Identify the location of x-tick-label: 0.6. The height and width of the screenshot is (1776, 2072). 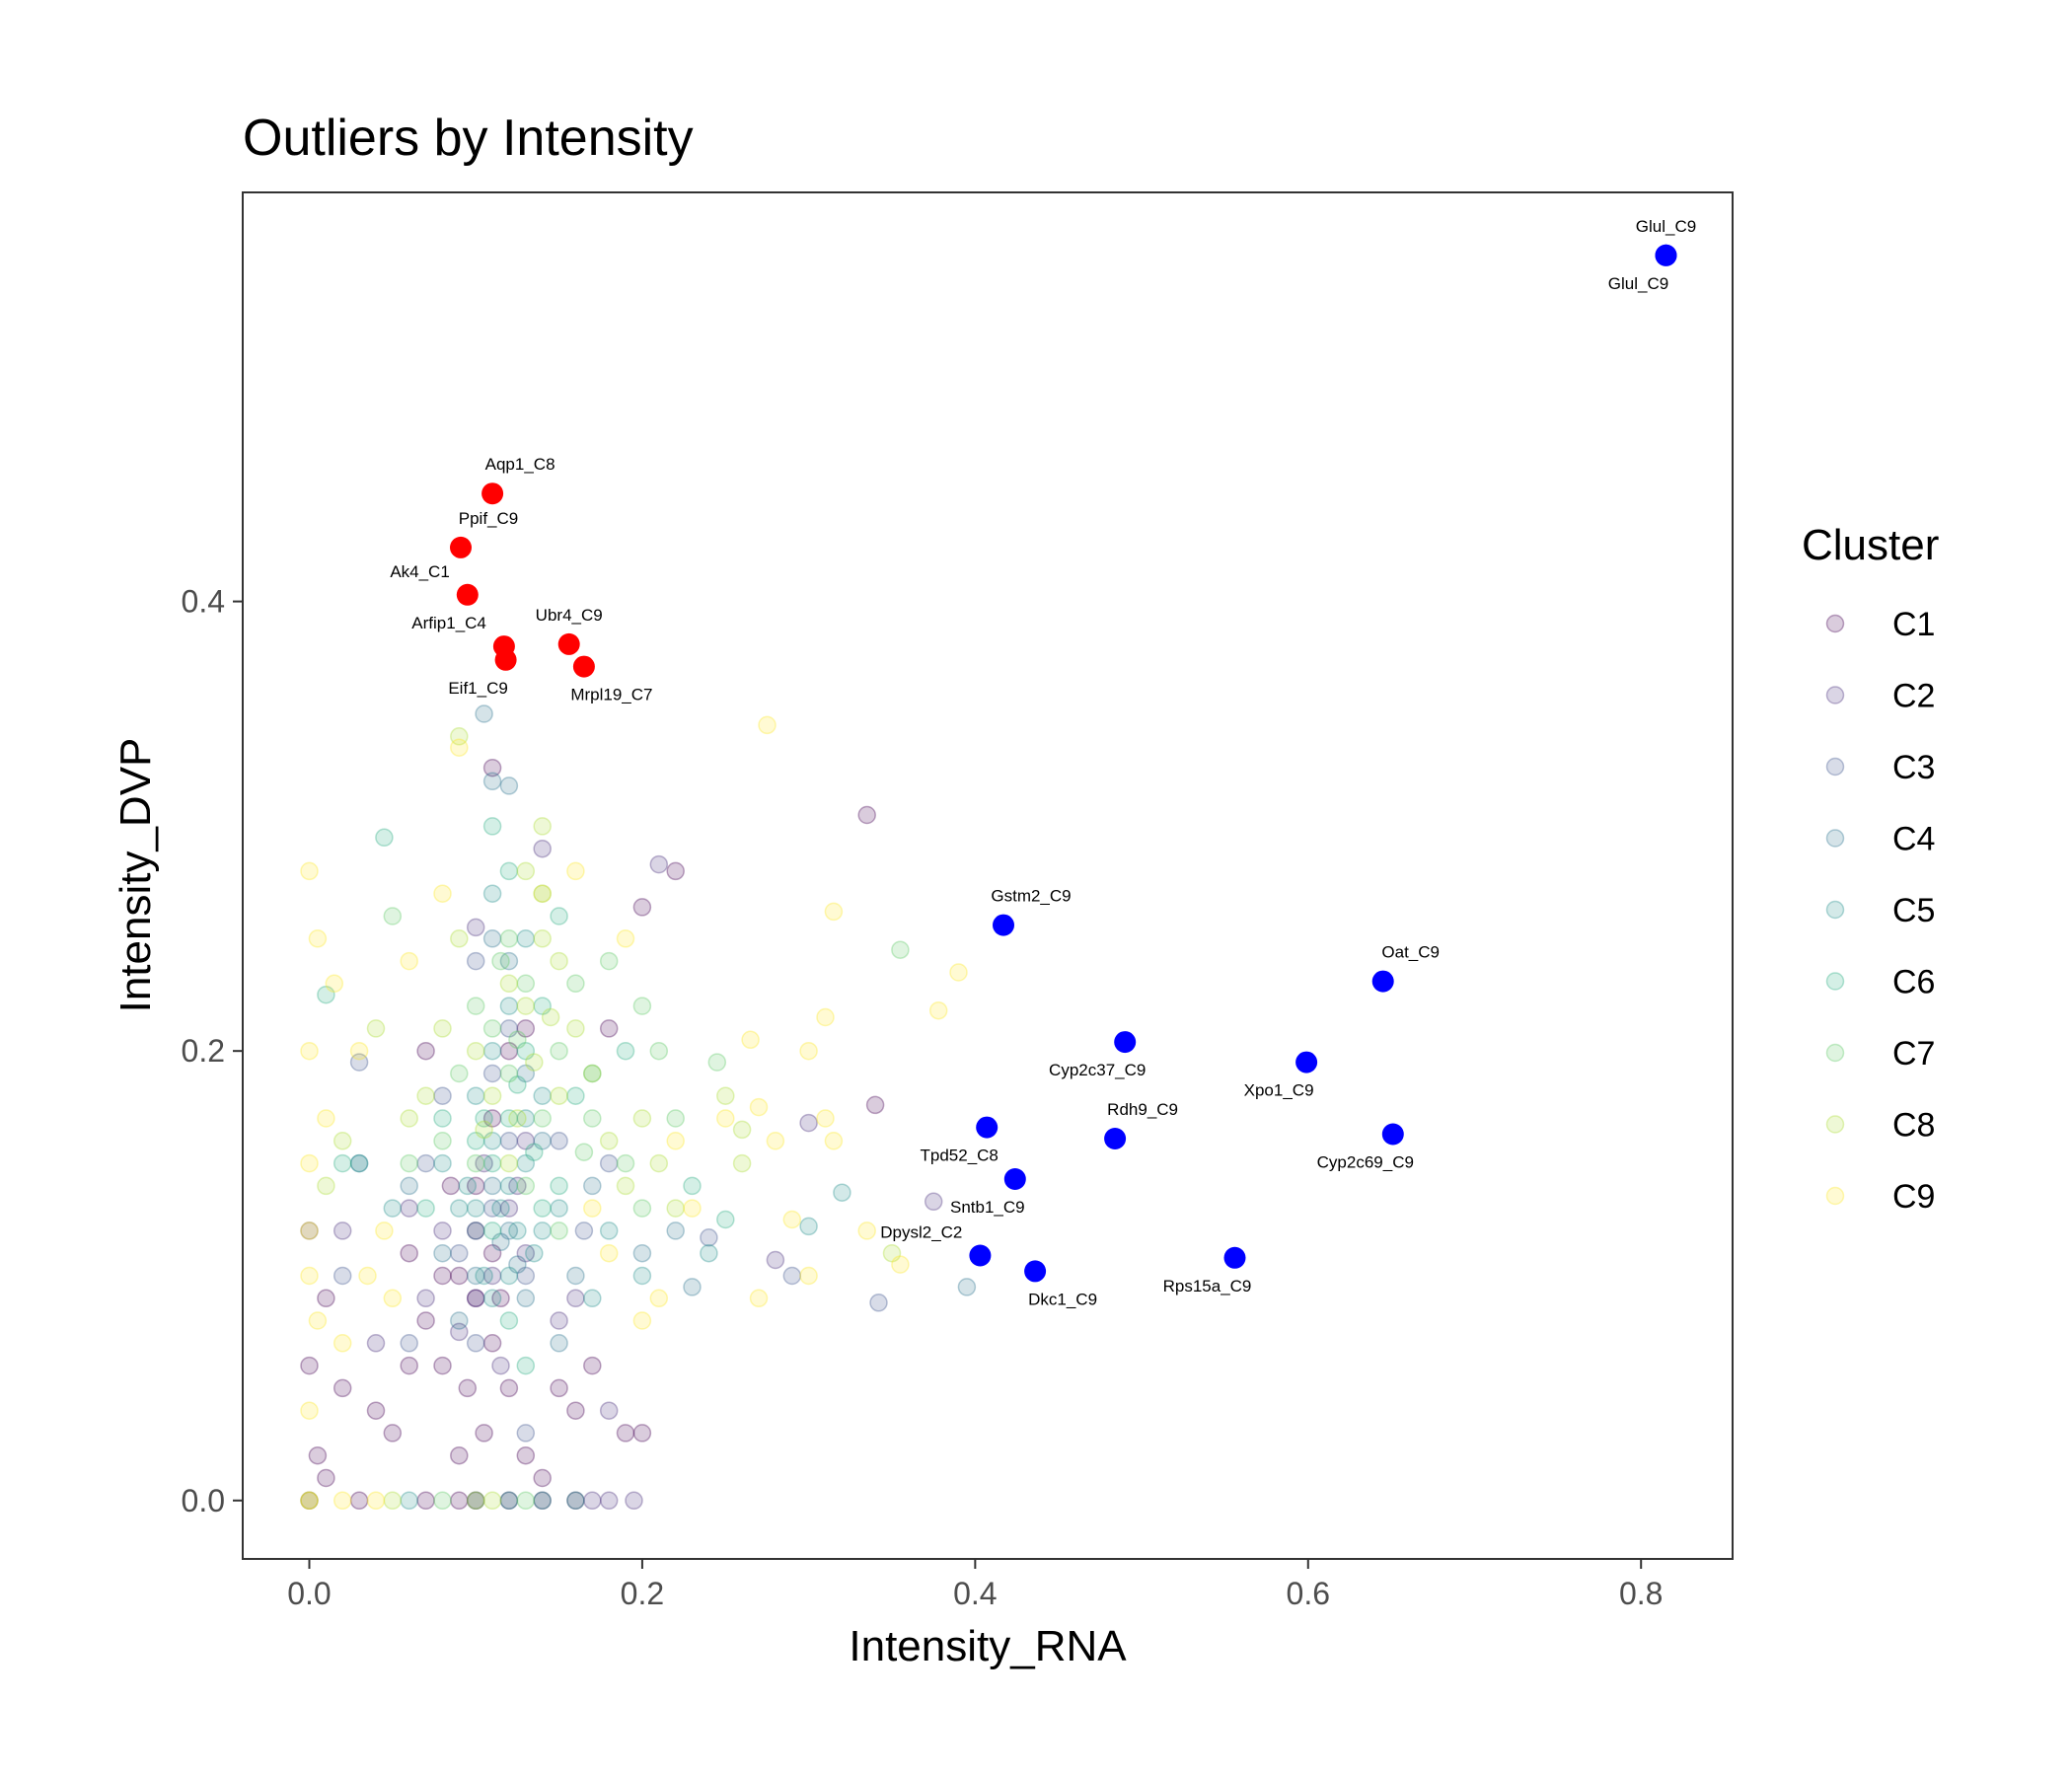
(1308, 1594).